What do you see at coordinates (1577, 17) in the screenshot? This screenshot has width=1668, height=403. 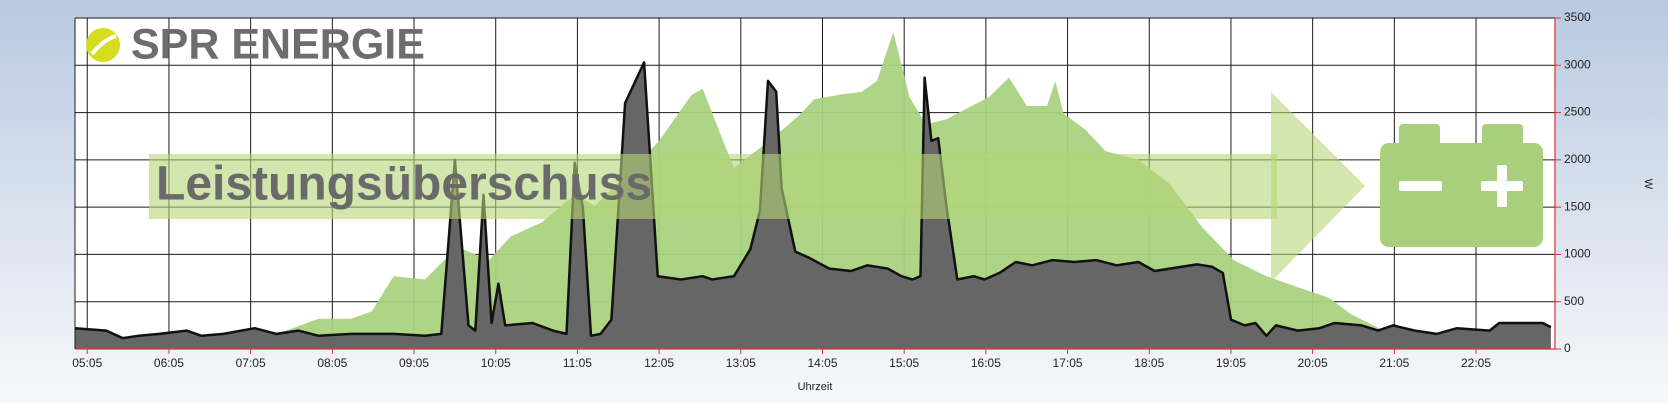 I see `y-tick-label: 3500` at bounding box center [1577, 17].